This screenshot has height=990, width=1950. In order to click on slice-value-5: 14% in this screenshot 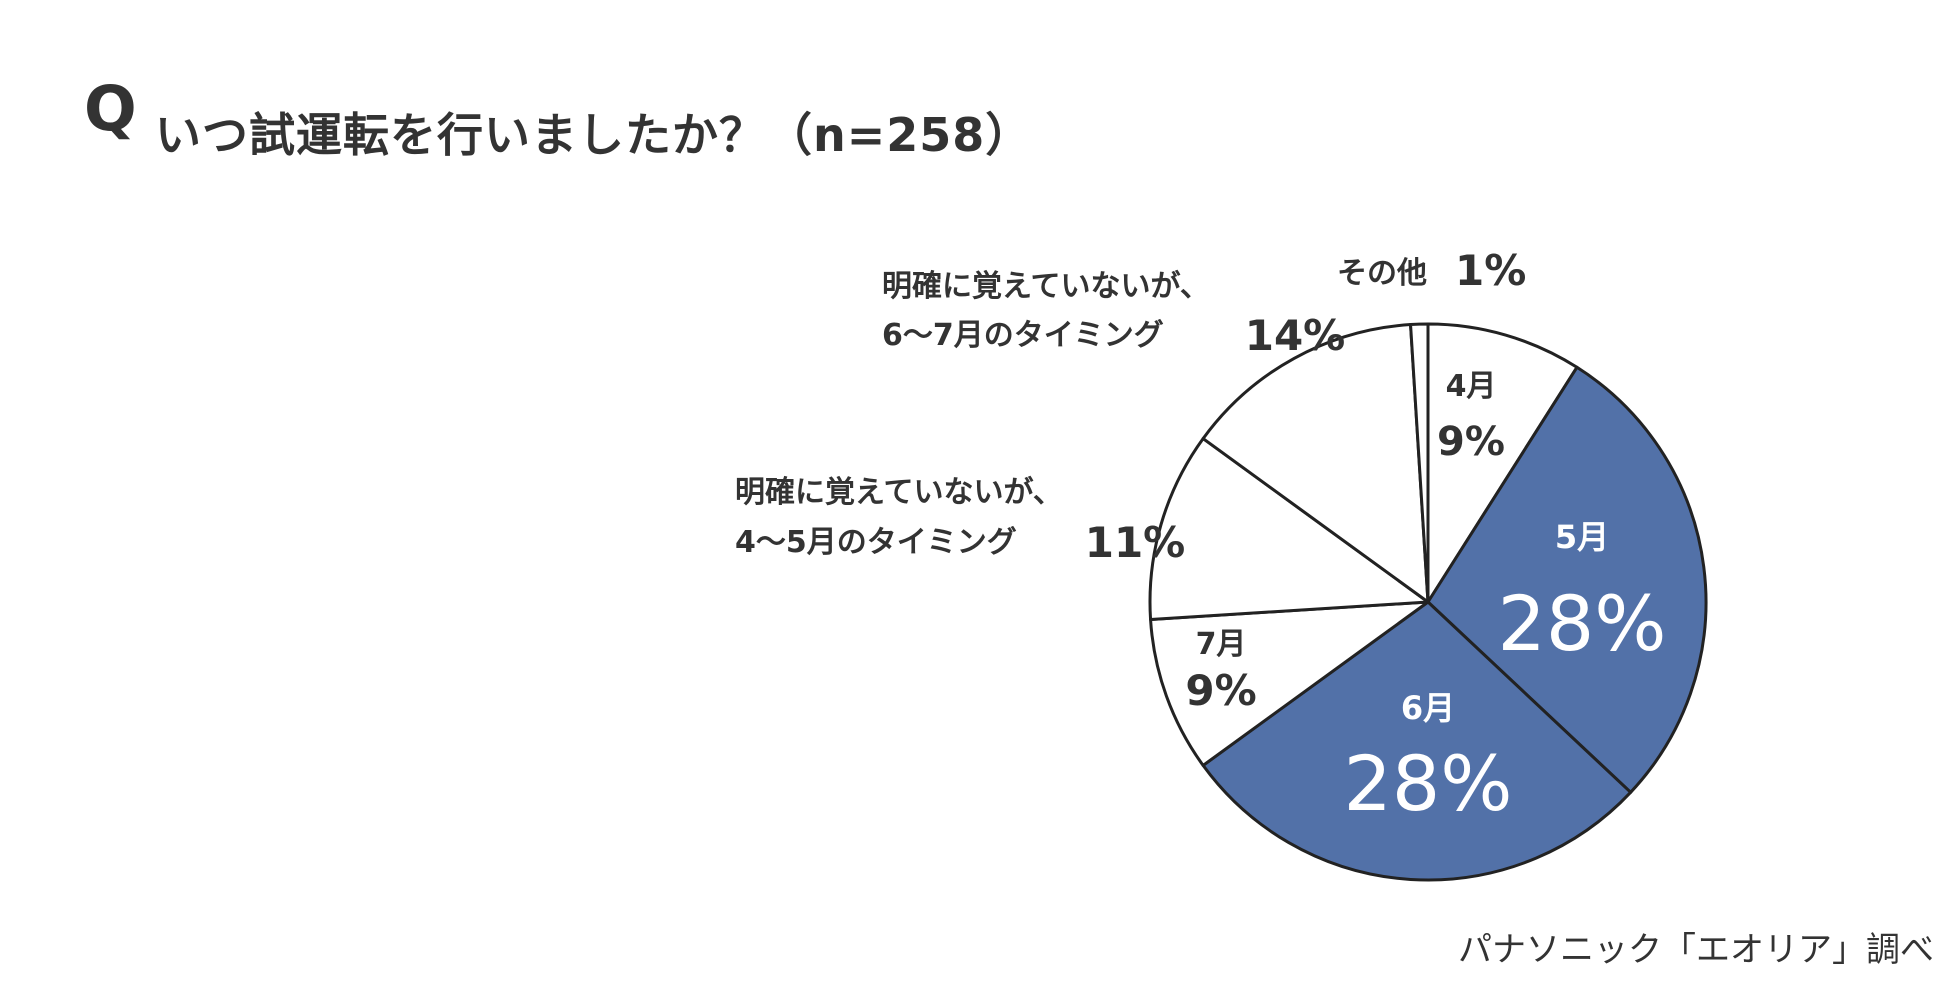, I will do `click(1295, 335)`.